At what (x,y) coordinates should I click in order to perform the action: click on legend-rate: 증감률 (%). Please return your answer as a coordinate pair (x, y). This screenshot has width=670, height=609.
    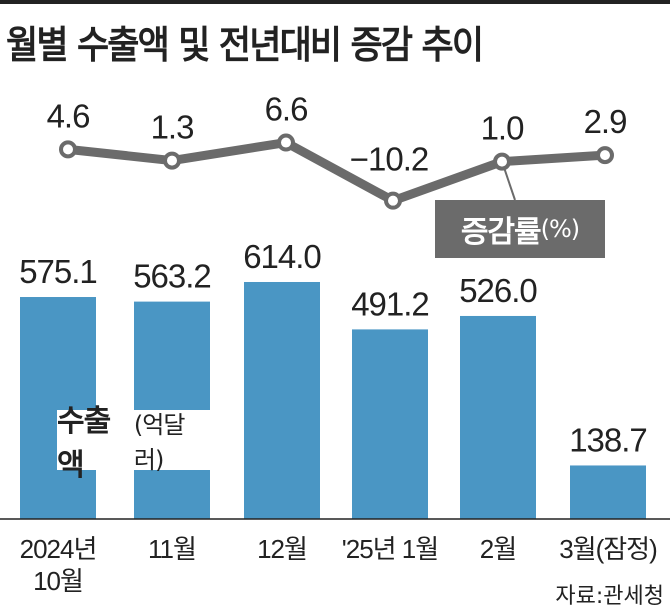
    Looking at the image, I should click on (520, 229).